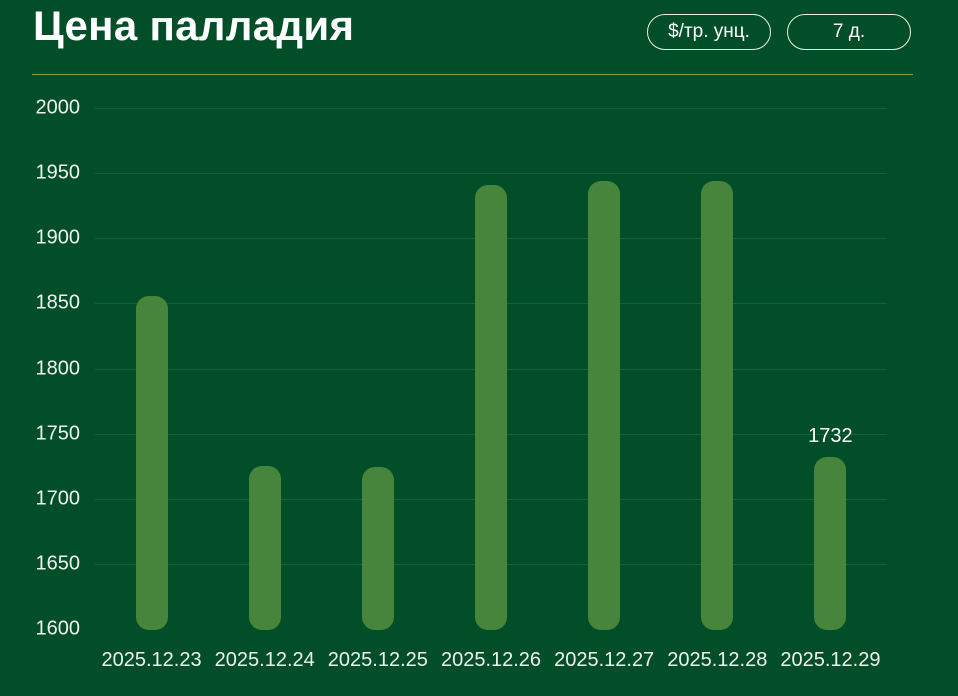 Image resolution: width=958 pixels, height=696 pixels. Describe the element at coordinates (58, 498) in the screenshot. I see `y-axis-tick-label: 1700` at that location.